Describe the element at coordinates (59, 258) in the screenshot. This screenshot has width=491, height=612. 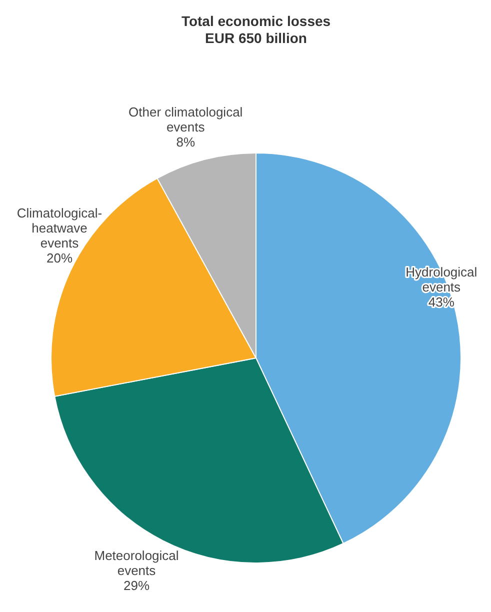
I see `data-label: 20%` at that location.